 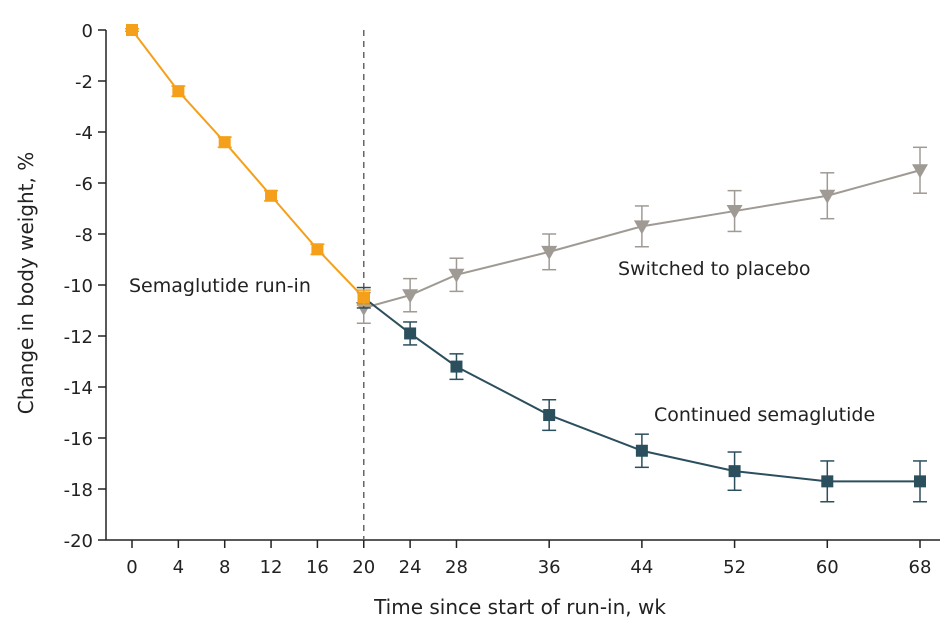 I want to click on y-tick-label: -18, so click(x=78, y=490).